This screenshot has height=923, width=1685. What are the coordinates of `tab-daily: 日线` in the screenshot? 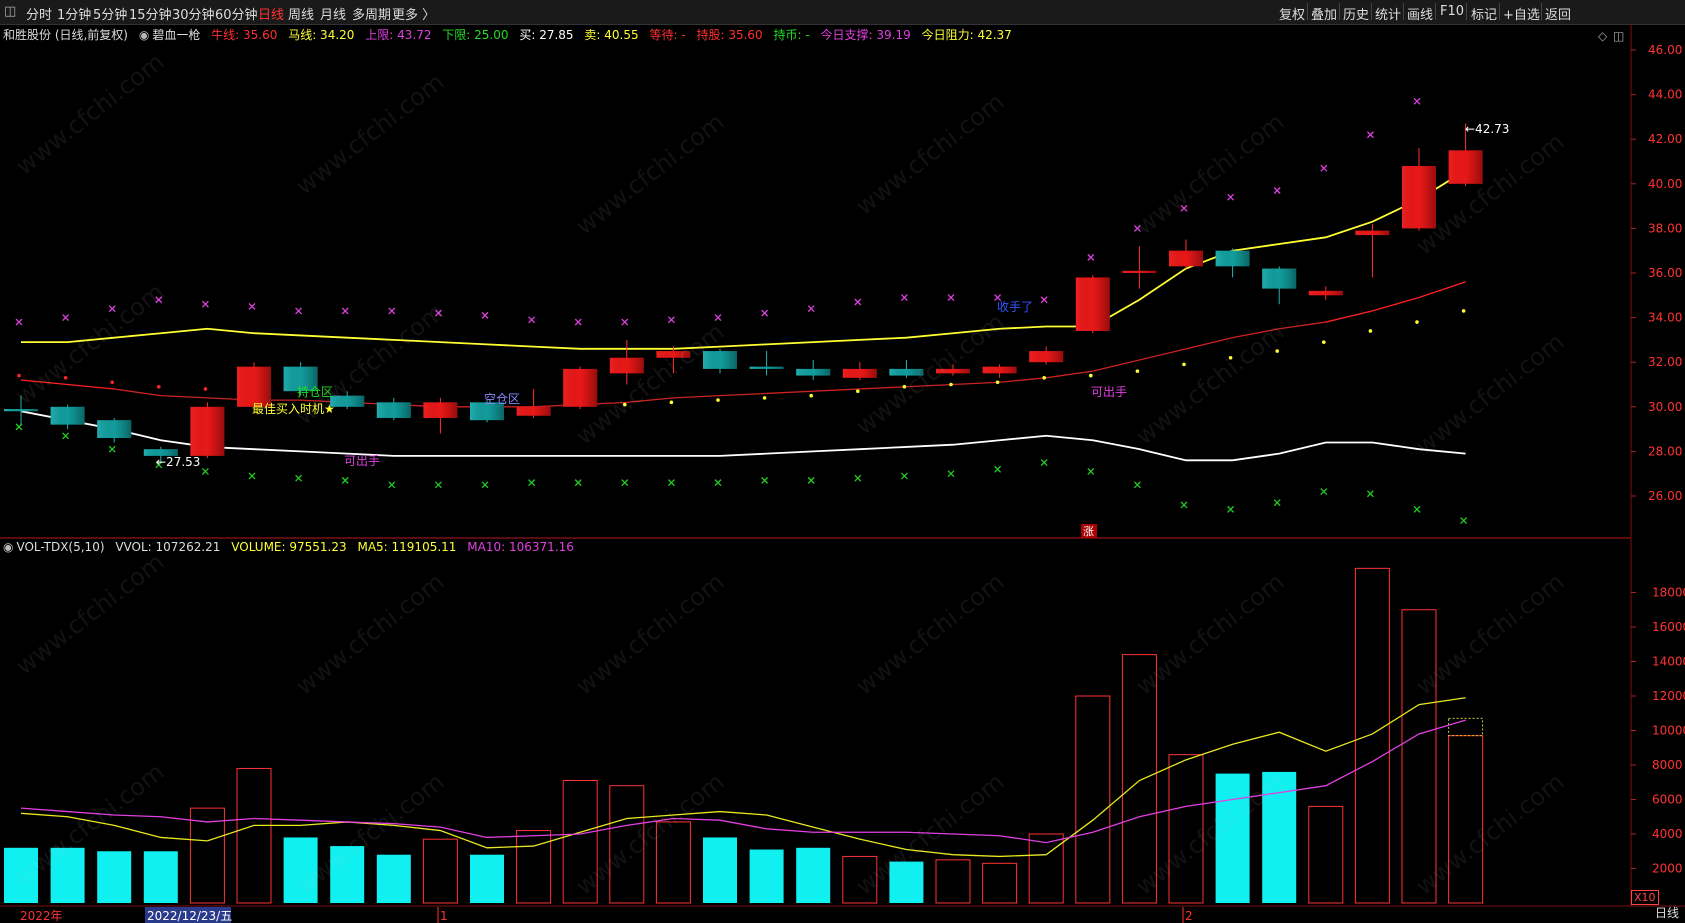 It's located at (271, 15).